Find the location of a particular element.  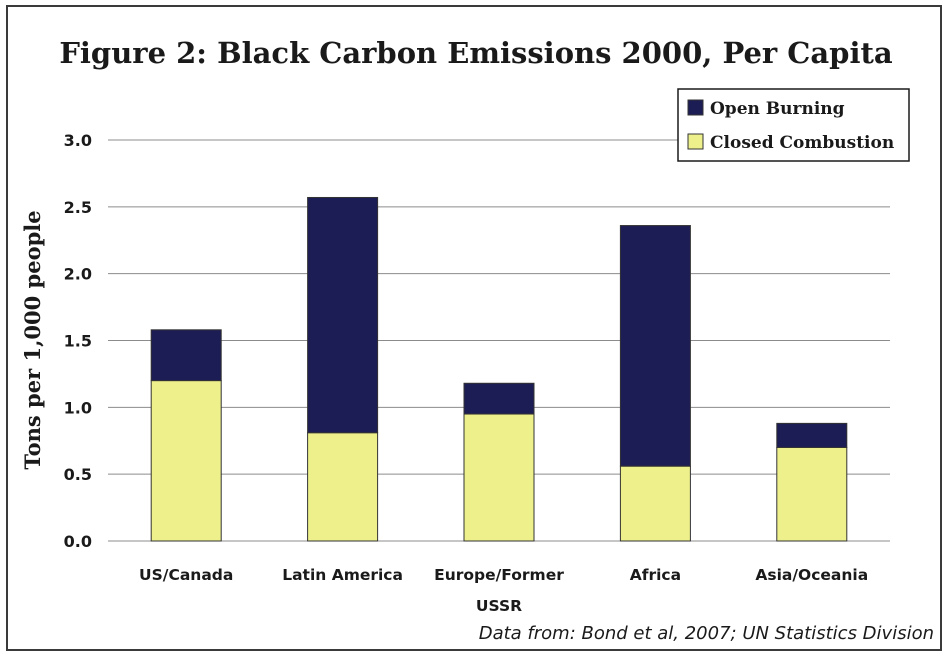

x-tick-label: US/Canada is located at coordinates (186, 575).